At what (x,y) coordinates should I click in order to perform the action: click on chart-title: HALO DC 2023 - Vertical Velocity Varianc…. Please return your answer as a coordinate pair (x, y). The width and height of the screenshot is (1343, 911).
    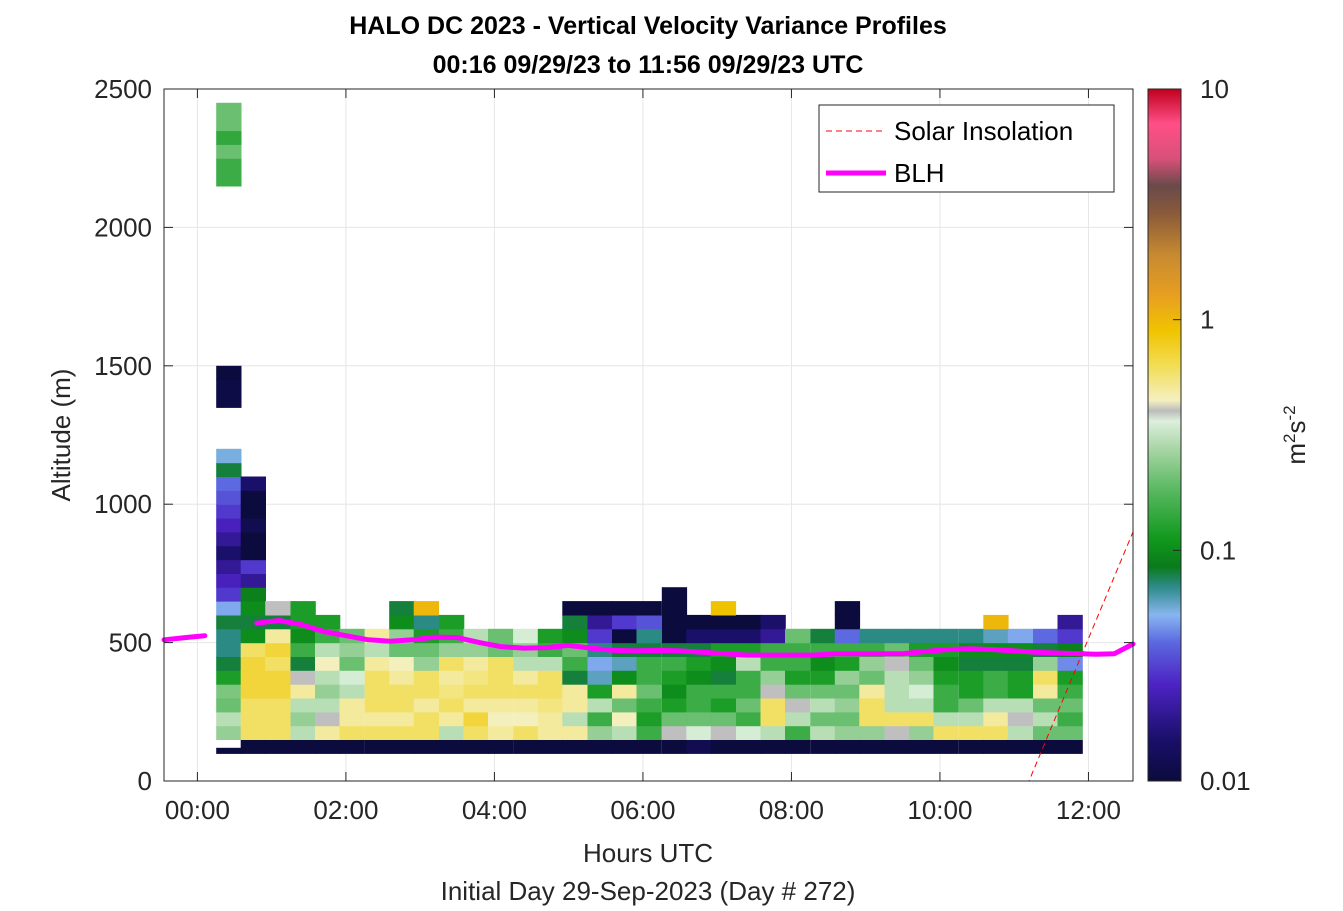
    Looking at the image, I should click on (648, 26).